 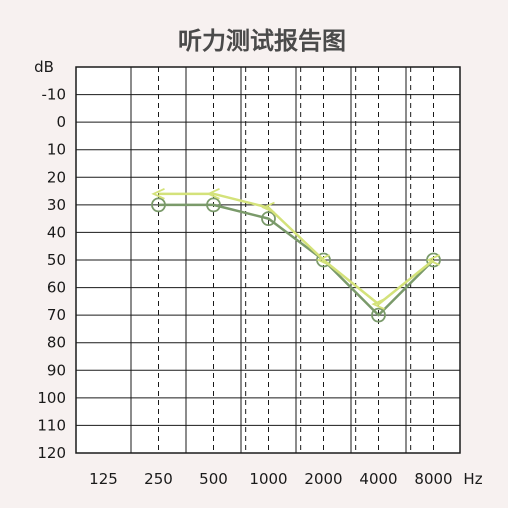 I want to click on y-tick-label: 80, so click(x=56, y=343).